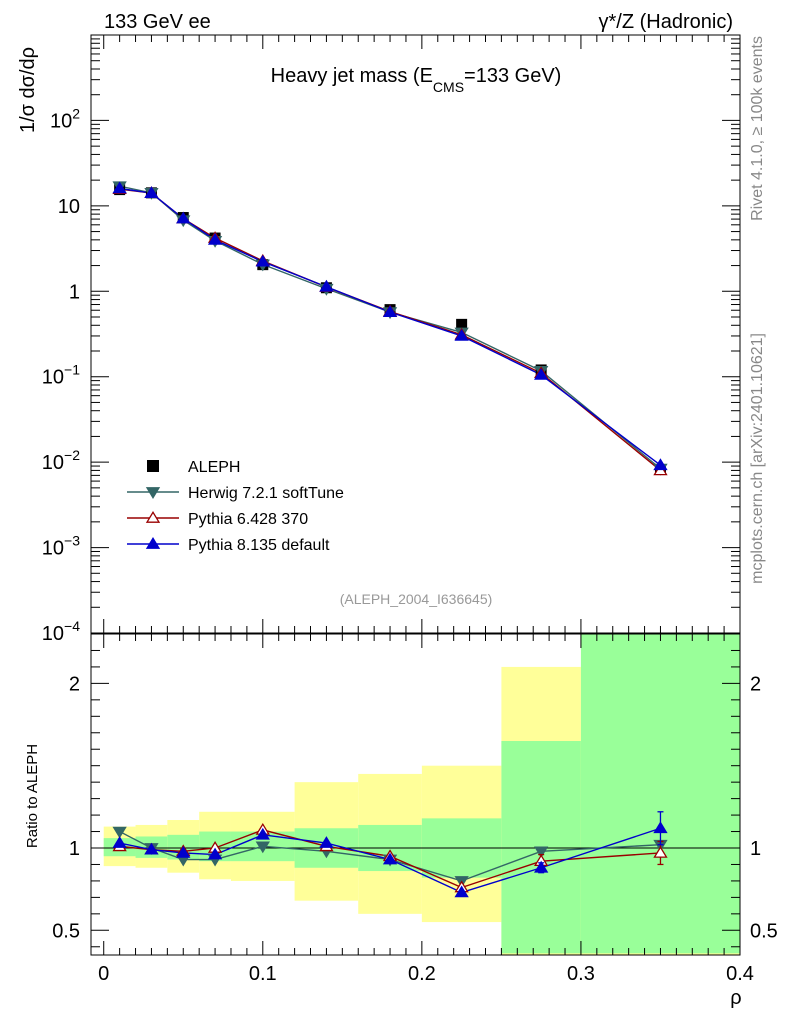 The image size is (786, 1024). I want to click on y-axis-label: 1/σ dσ/dρ, so click(28, 90).